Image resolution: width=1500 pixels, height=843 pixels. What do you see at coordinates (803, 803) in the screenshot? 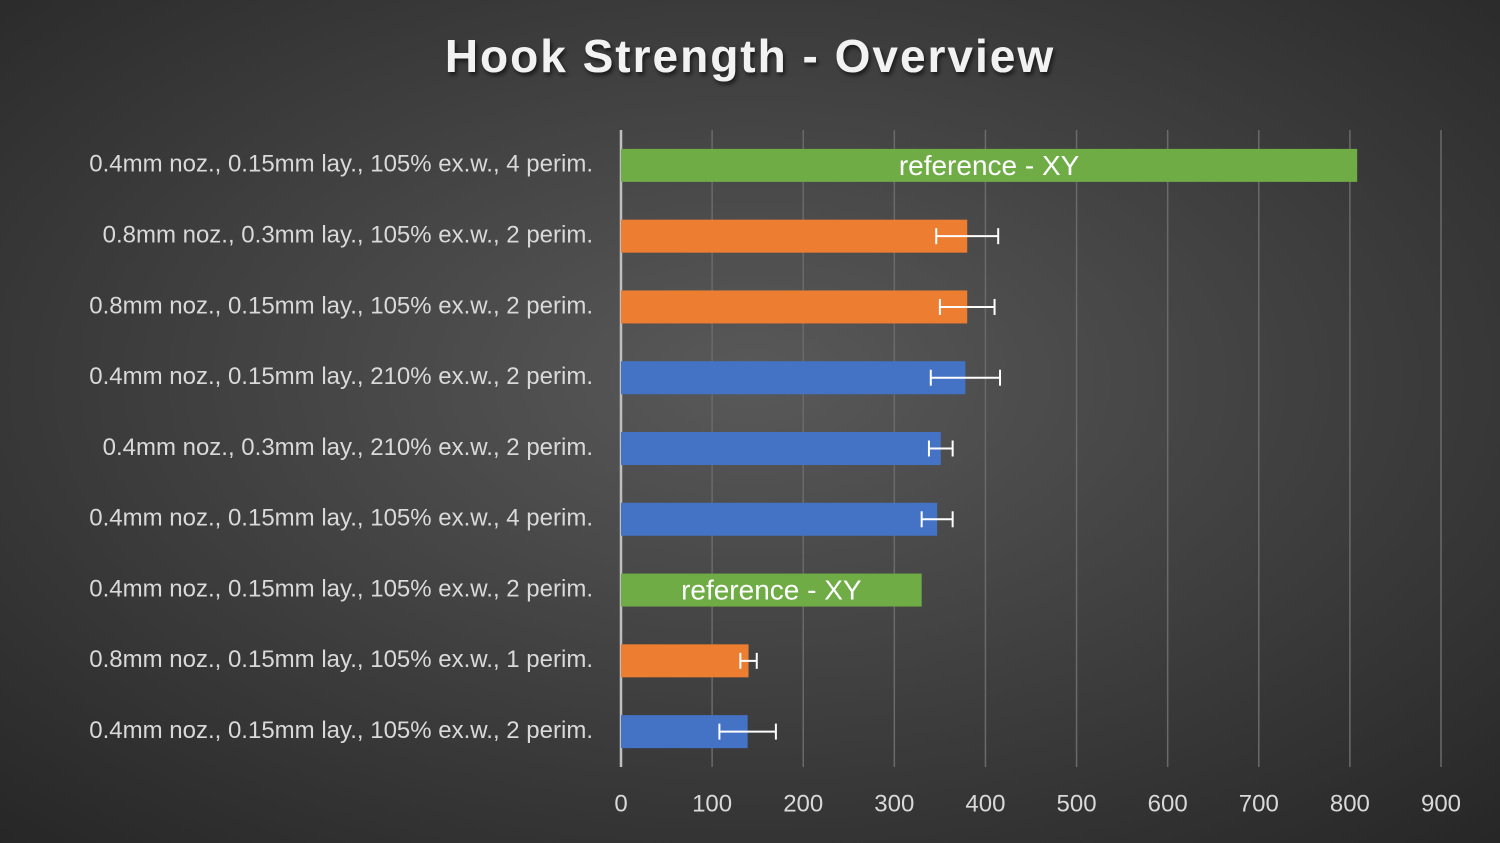
I see `x-tick-label: 200` at bounding box center [803, 803].